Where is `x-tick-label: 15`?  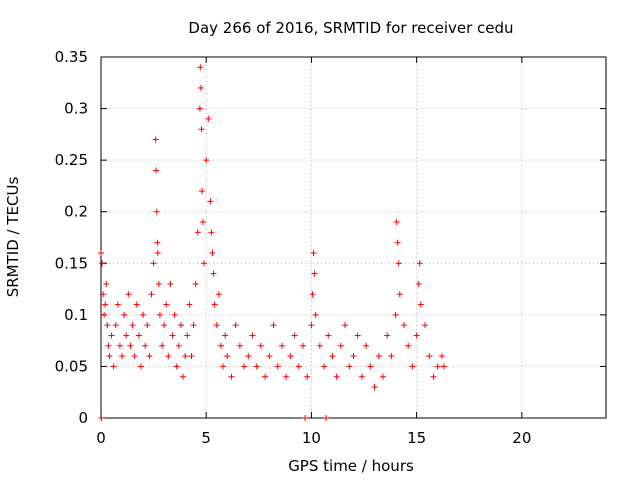
x-tick-label: 15 is located at coordinates (416, 438).